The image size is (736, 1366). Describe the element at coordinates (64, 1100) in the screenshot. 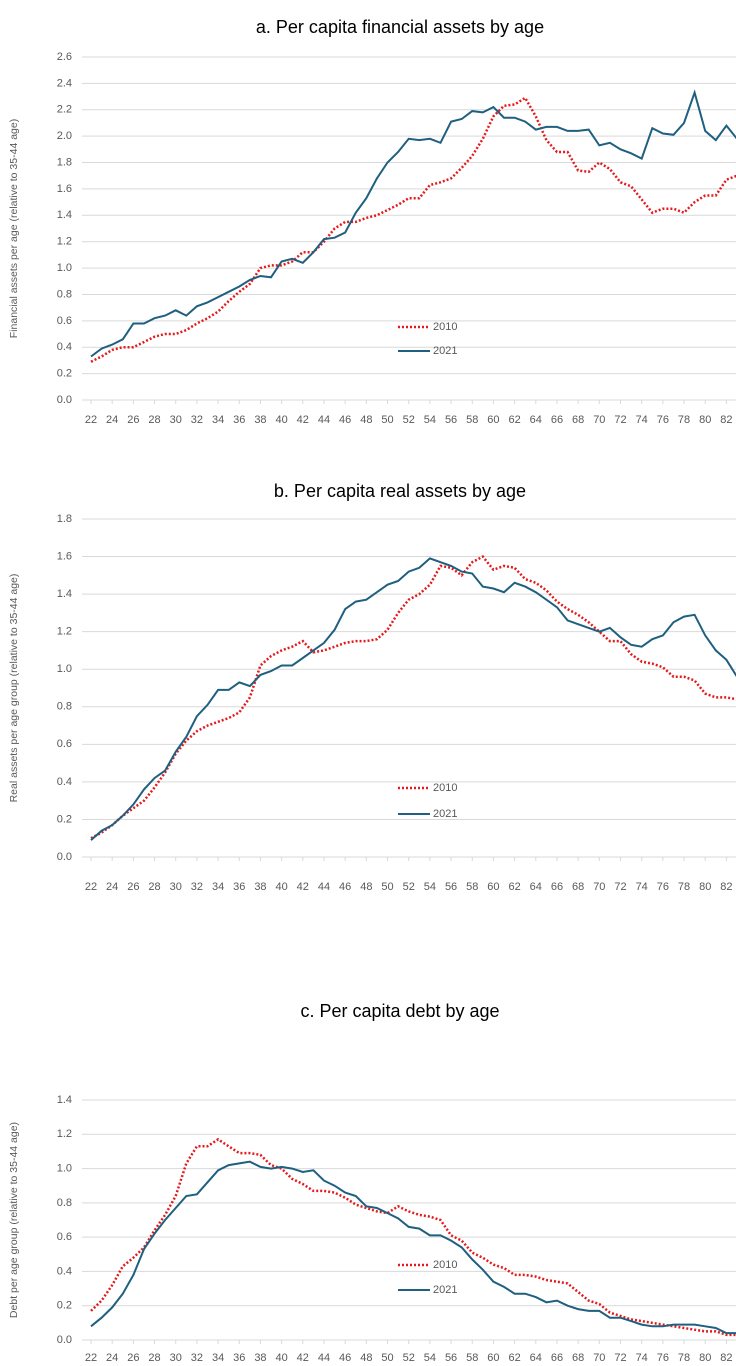

I see `y-tick-label: 1.4` at that location.